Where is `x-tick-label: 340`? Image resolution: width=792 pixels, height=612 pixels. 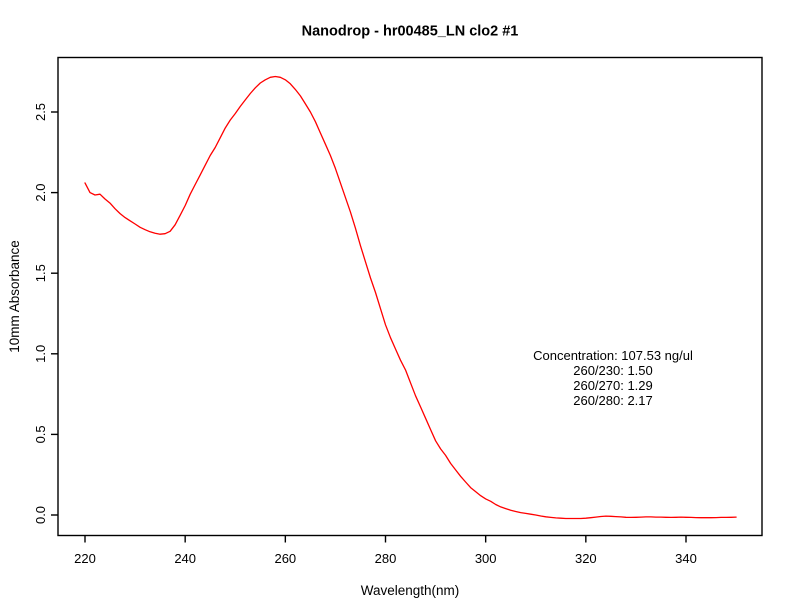 x-tick-label: 340 is located at coordinates (686, 558).